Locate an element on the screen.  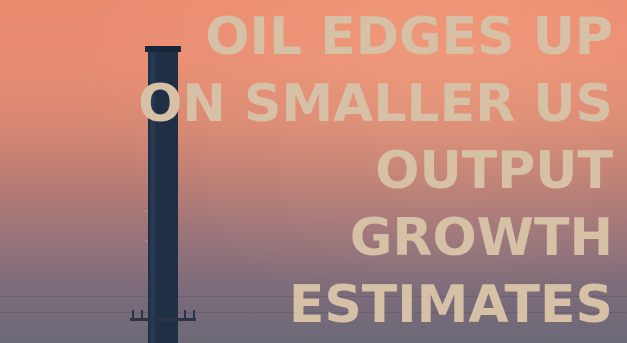
headline-line-2: ON SMALLER US is located at coordinates (375, 104).